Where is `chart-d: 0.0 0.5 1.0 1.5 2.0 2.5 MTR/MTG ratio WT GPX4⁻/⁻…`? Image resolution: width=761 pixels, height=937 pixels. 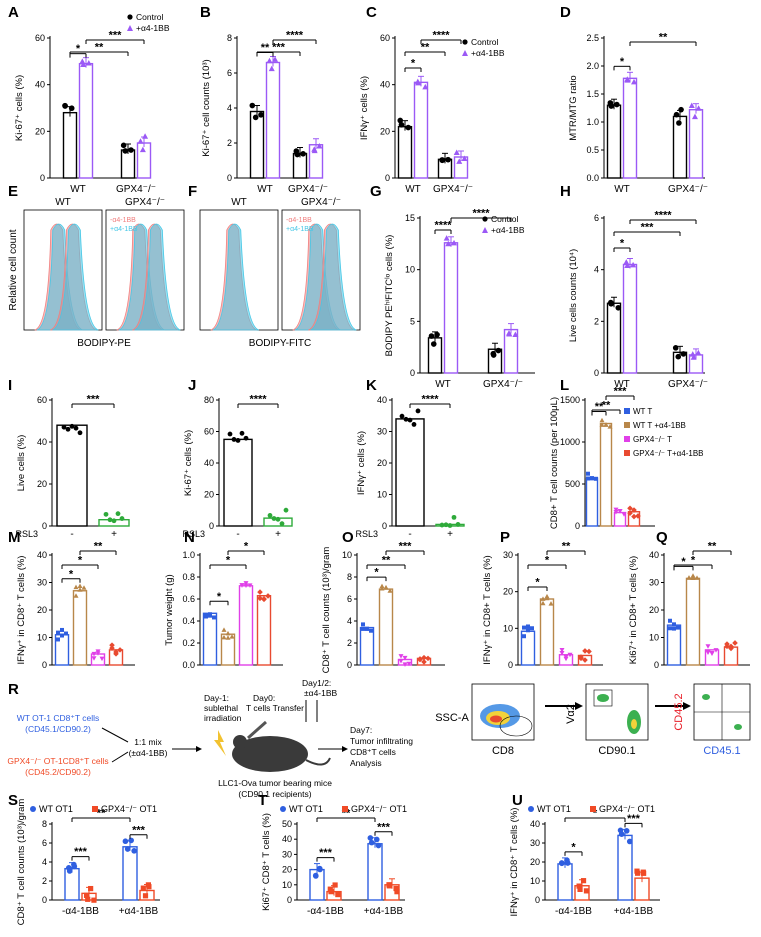
chart-d: 0.0 0.5 1.0 1.5 2.0 2.5 MTR/MTG ratio WT GPX4⁻/⁻… is located at coordinates (638, 114).